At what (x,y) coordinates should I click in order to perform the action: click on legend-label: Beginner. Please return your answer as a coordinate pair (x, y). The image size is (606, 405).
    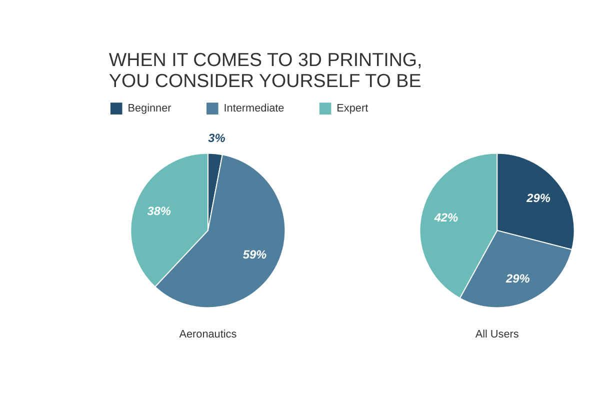
    Looking at the image, I should click on (150, 108).